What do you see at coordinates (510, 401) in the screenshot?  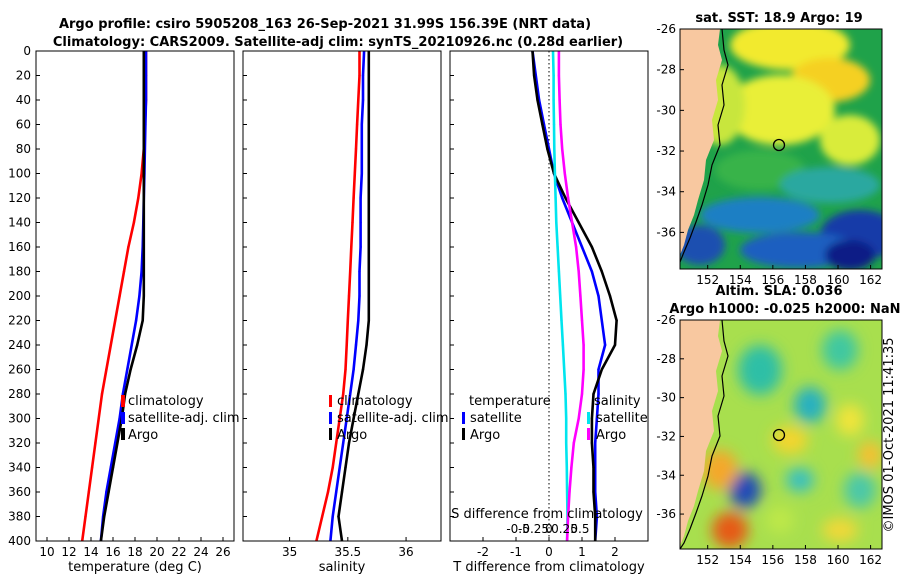 I see `legend-title-temperature: temperature` at bounding box center [510, 401].